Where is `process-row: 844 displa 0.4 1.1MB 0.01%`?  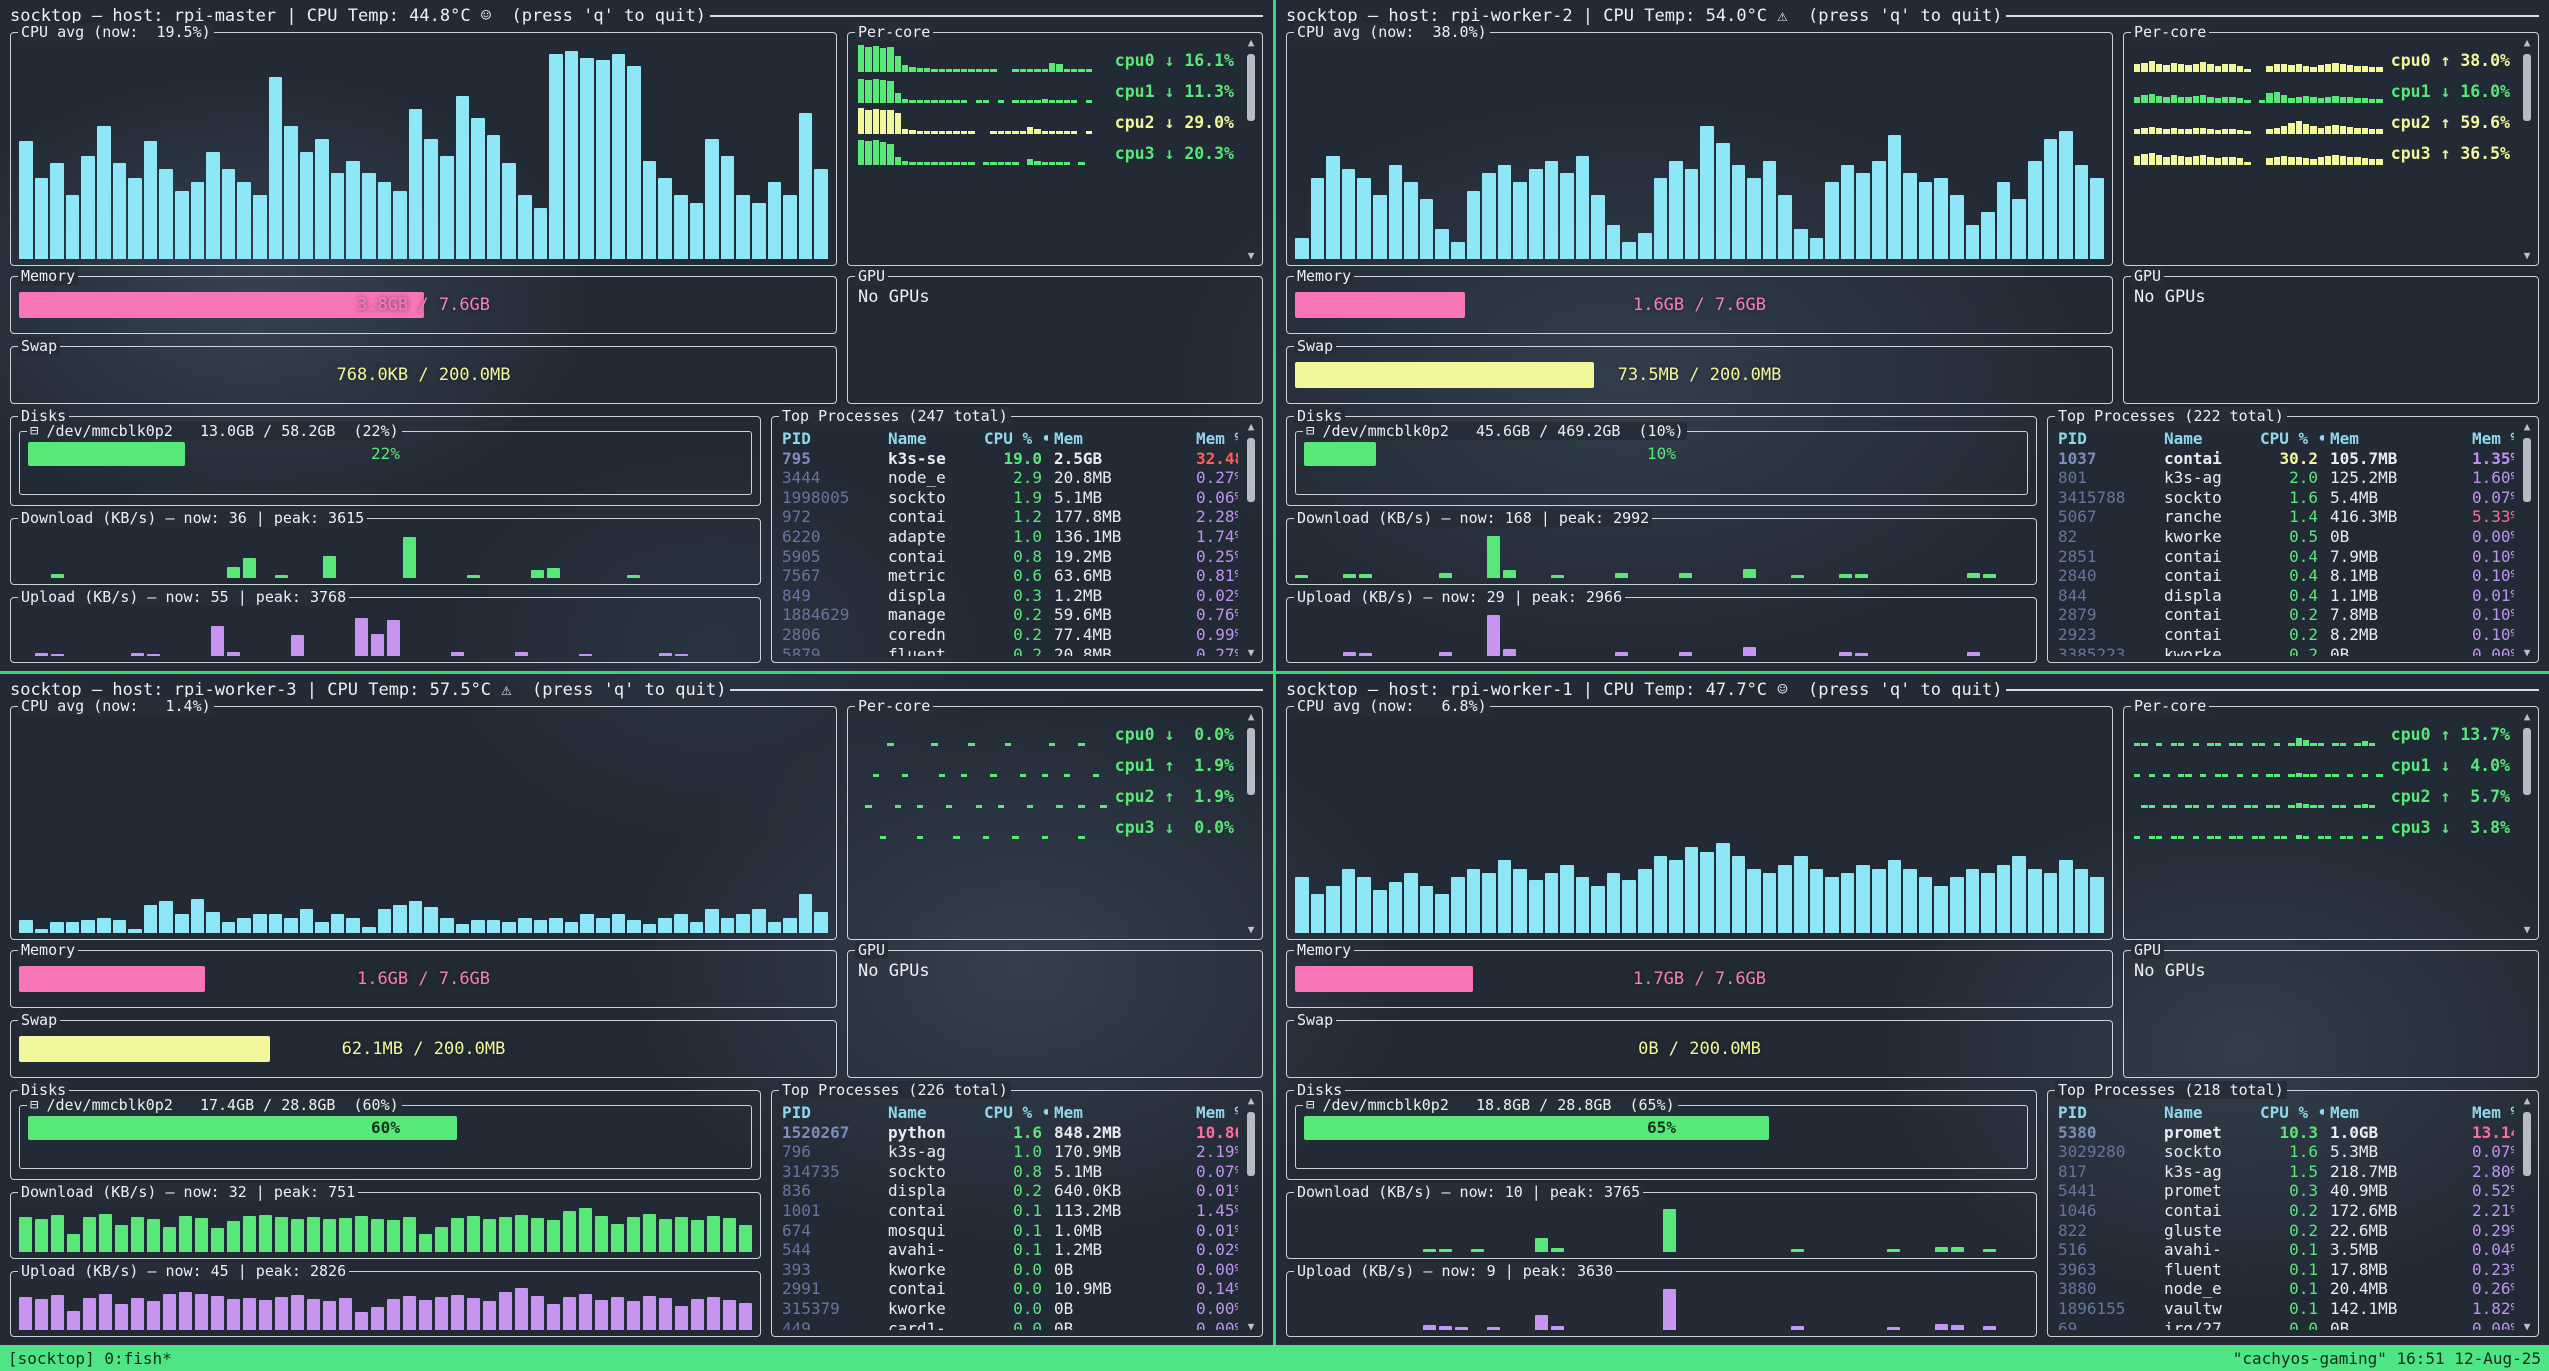 process-row: 844 displa 0.4 1.1MB 0.01% is located at coordinates (2286, 596).